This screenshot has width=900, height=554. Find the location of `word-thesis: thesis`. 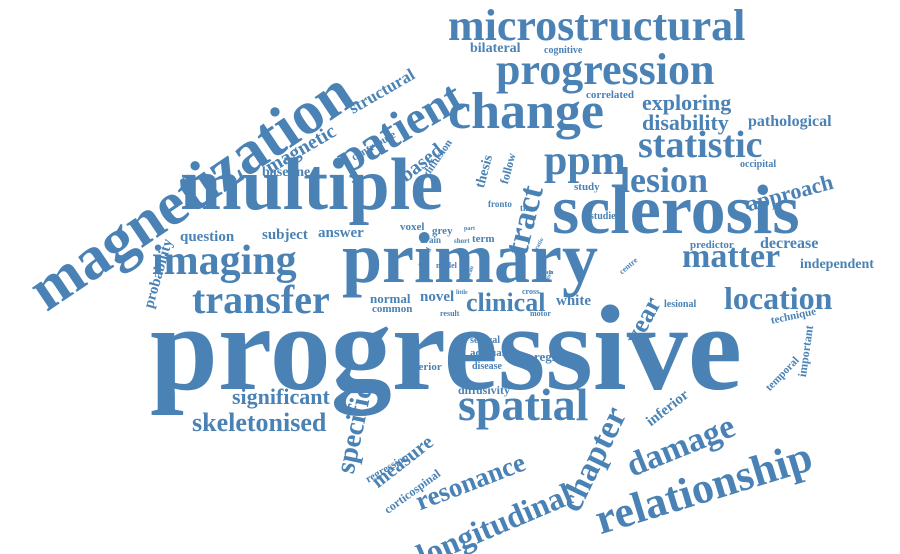

word-thesis: thesis is located at coordinates (485, 172).